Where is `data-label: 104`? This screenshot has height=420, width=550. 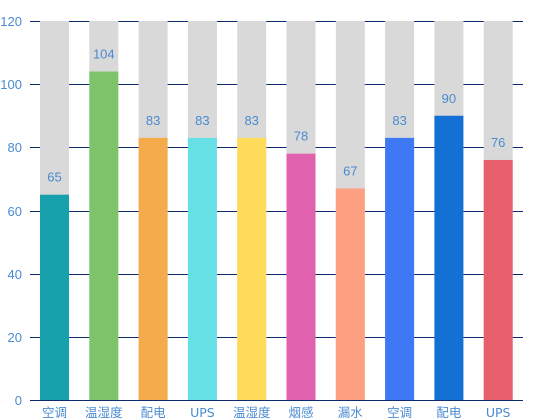 data-label: 104 is located at coordinates (104, 54).